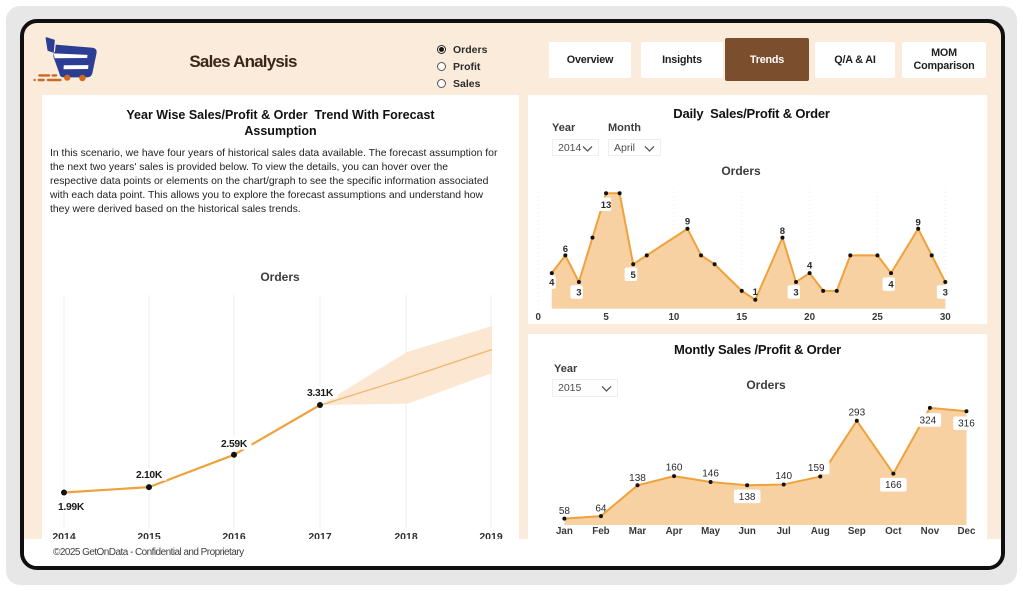 Image resolution: width=1024 pixels, height=591 pixels. Describe the element at coordinates (538, 317) in the screenshot. I see `svg-text: 0` at that location.